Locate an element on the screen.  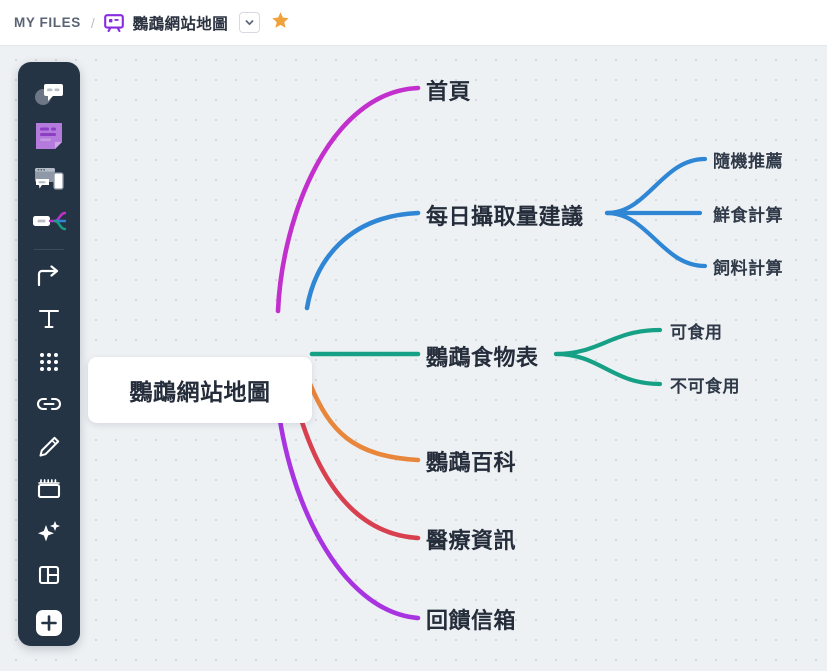
tool-rail is located at coordinates (49, 354).